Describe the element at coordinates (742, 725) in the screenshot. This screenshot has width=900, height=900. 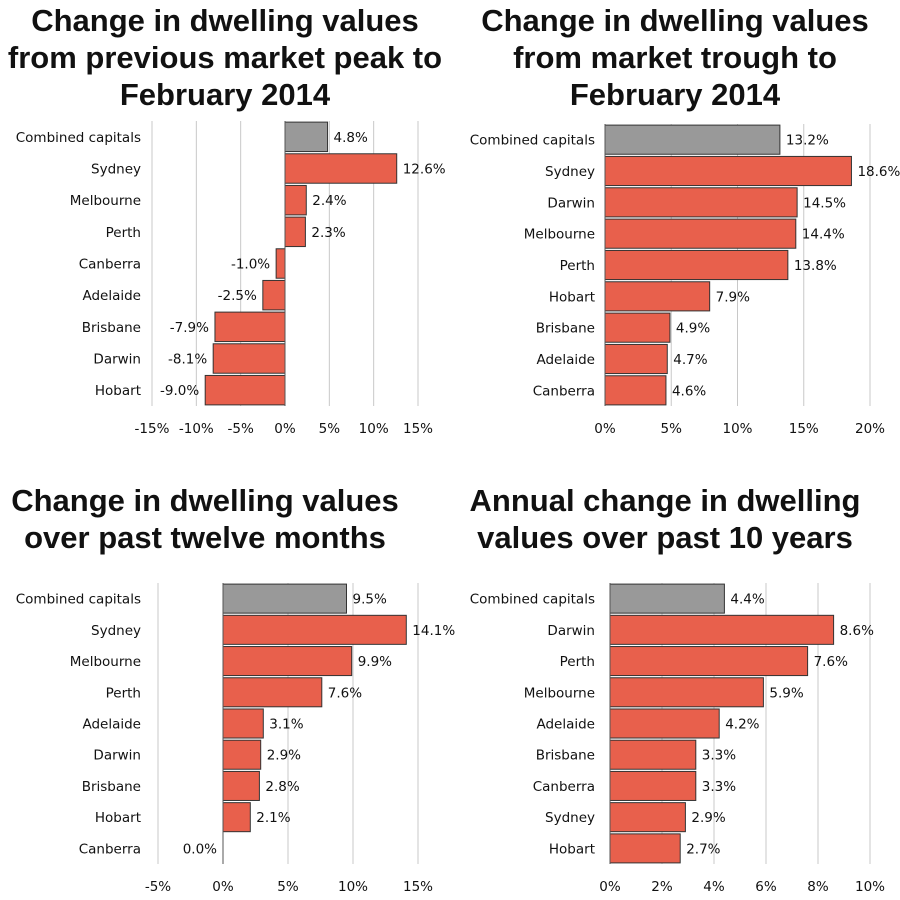
I see `data-label: 4.2%` at that location.